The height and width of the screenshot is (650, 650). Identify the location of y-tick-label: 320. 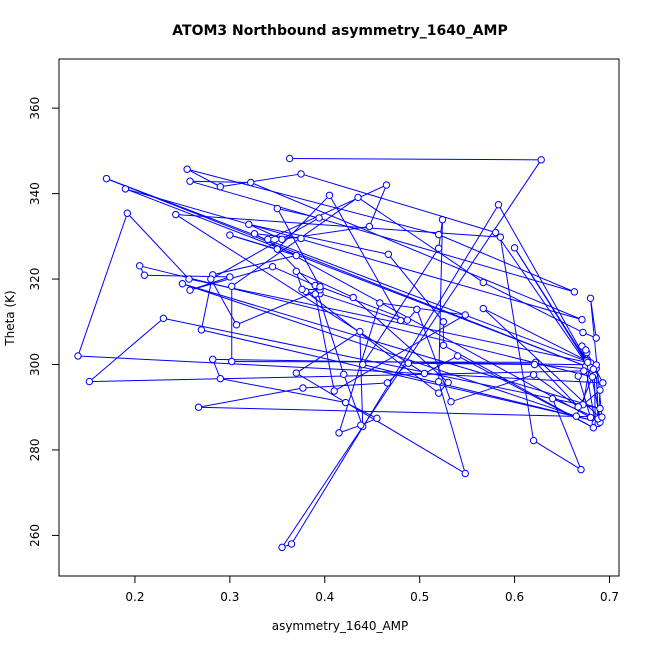
(35, 279).